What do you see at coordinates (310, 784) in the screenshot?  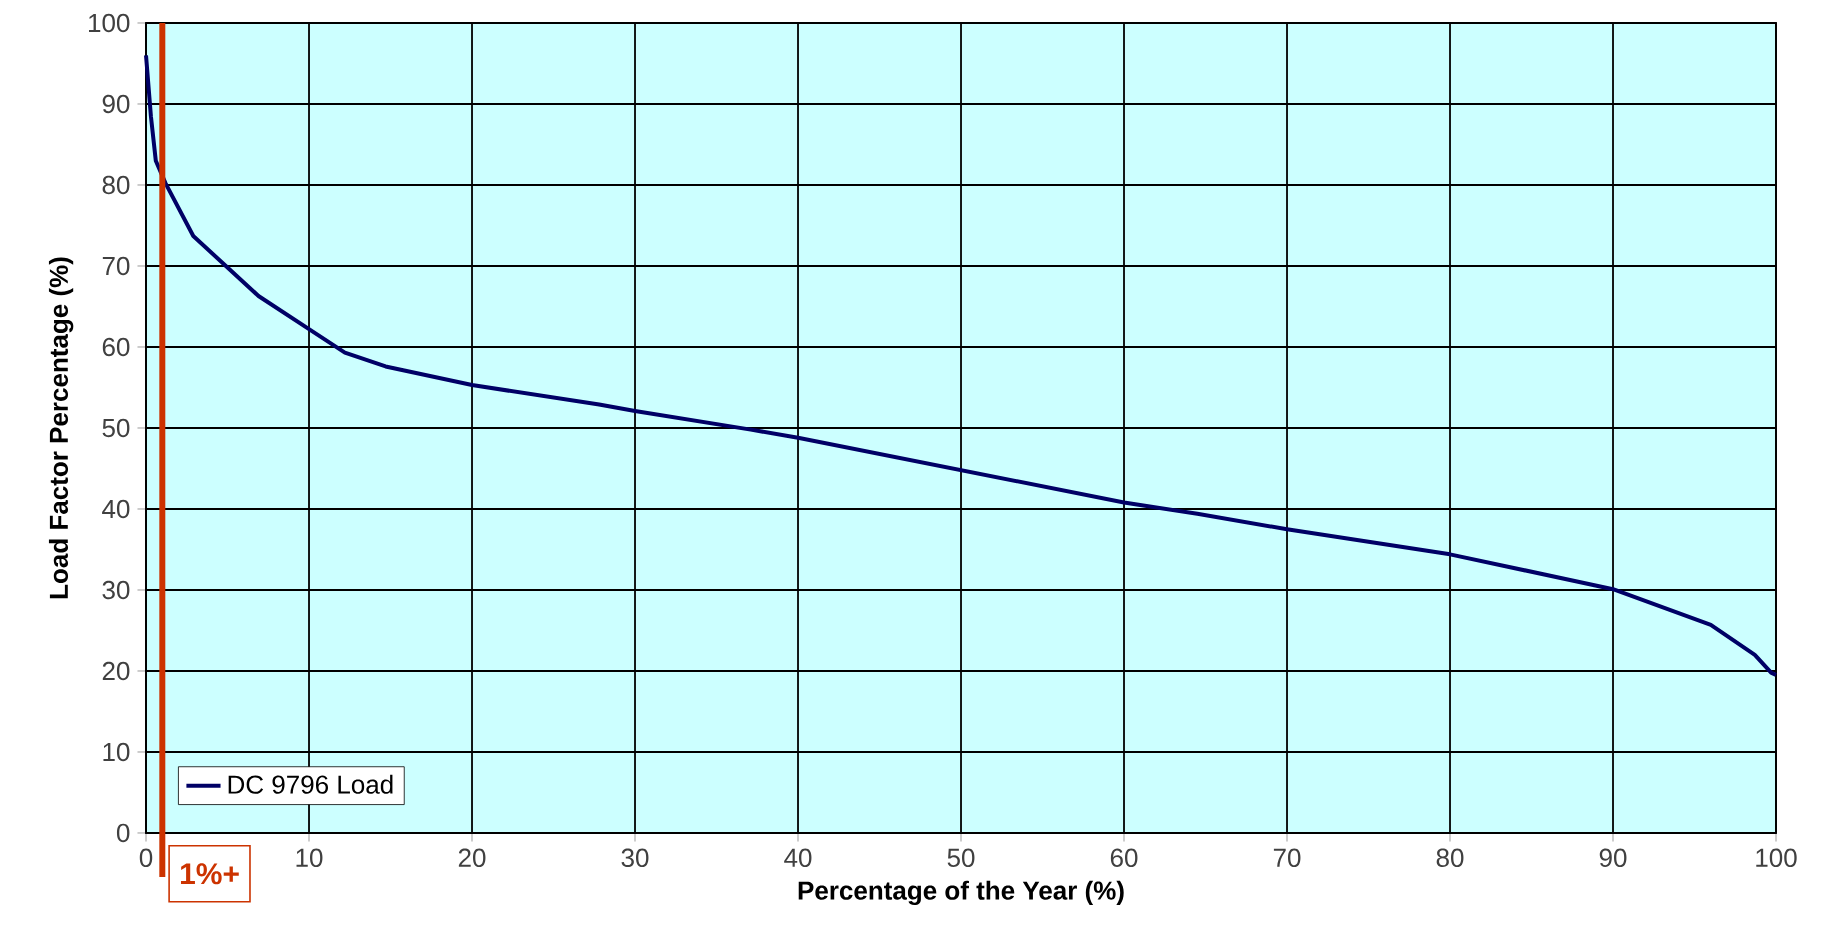 I see `legend-label: DC 9796 Load` at bounding box center [310, 784].